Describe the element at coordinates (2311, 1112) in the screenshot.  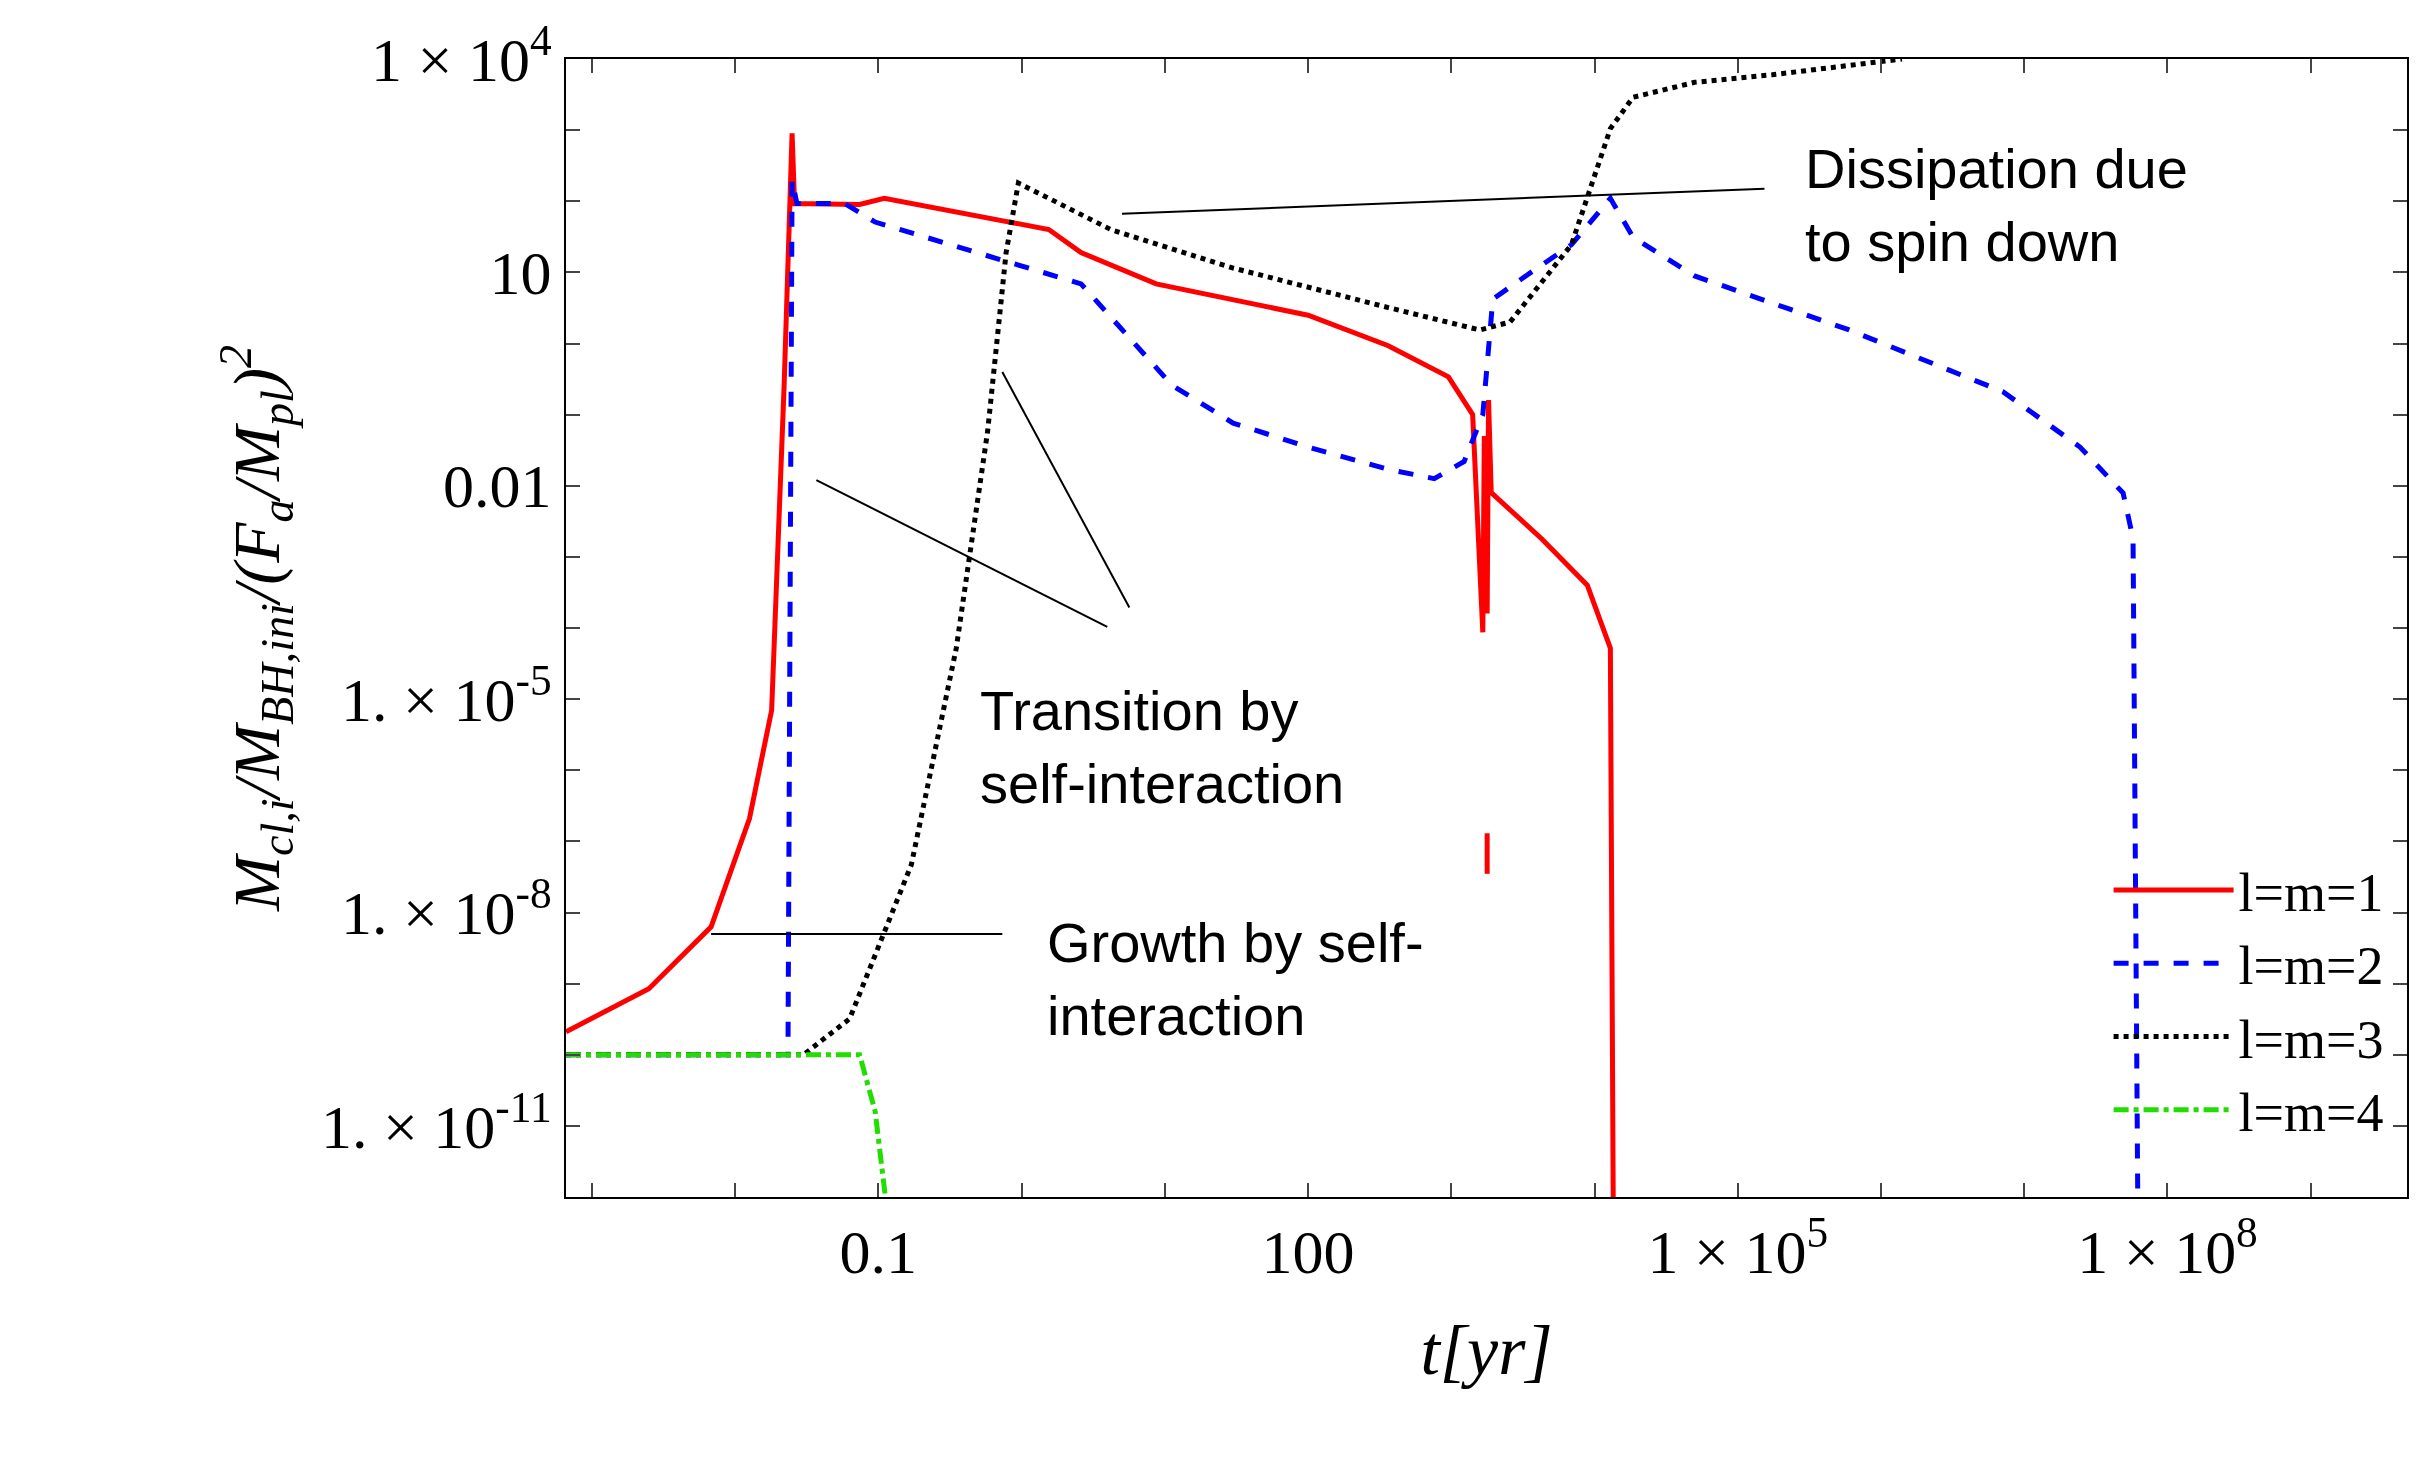
I see `legend-label: l=m=4` at that location.